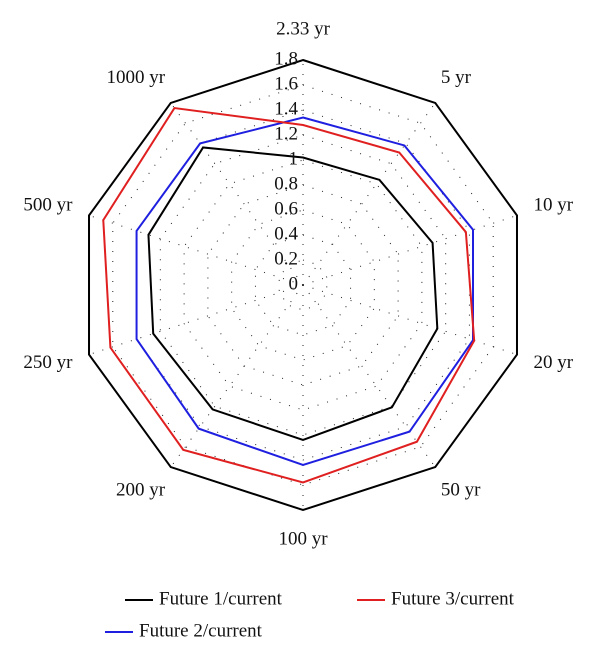 The height and width of the screenshot is (661, 600). Describe the element at coordinates (303, 28) in the screenshot. I see `category-label: 2.33 yr` at that location.